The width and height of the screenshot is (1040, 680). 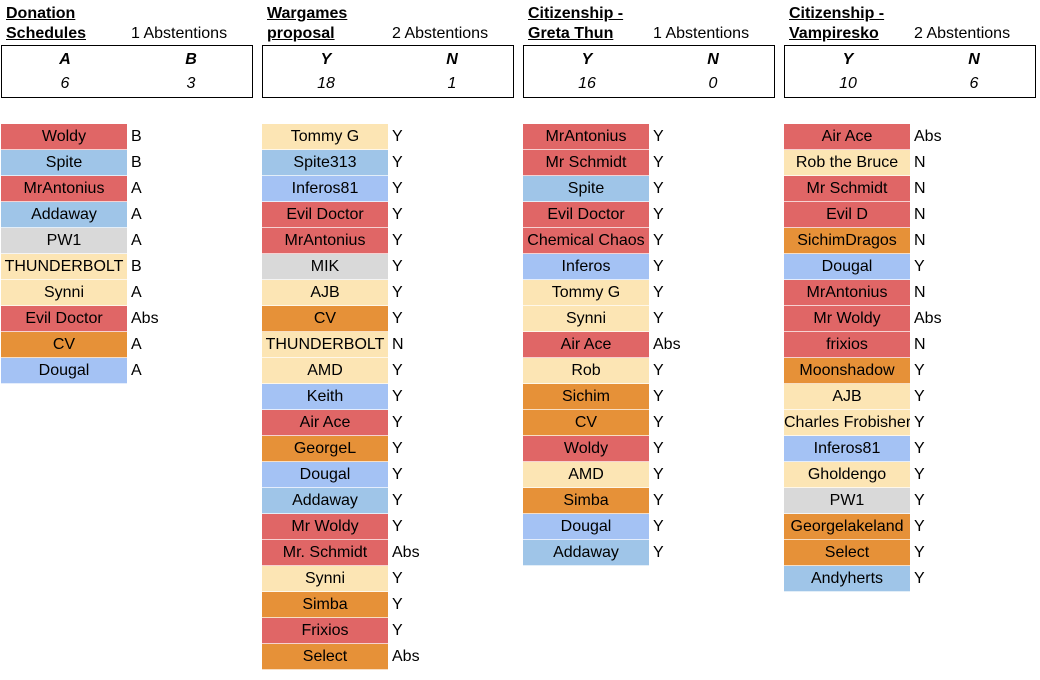 What do you see at coordinates (847, 449) in the screenshot?
I see `voter-name: Inferos81` at bounding box center [847, 449].